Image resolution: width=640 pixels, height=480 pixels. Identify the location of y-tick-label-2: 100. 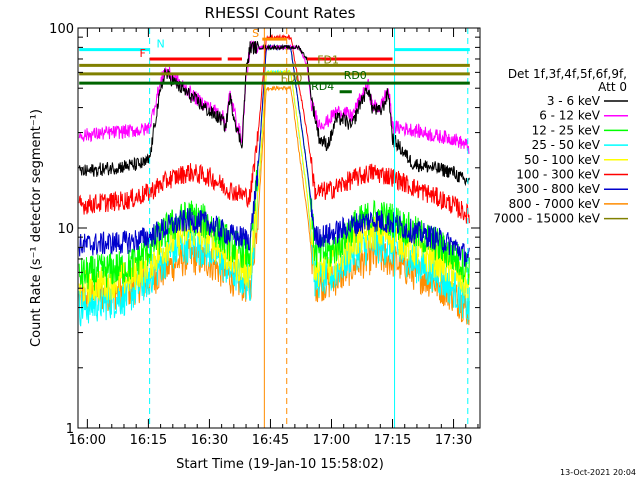
(61, 29).